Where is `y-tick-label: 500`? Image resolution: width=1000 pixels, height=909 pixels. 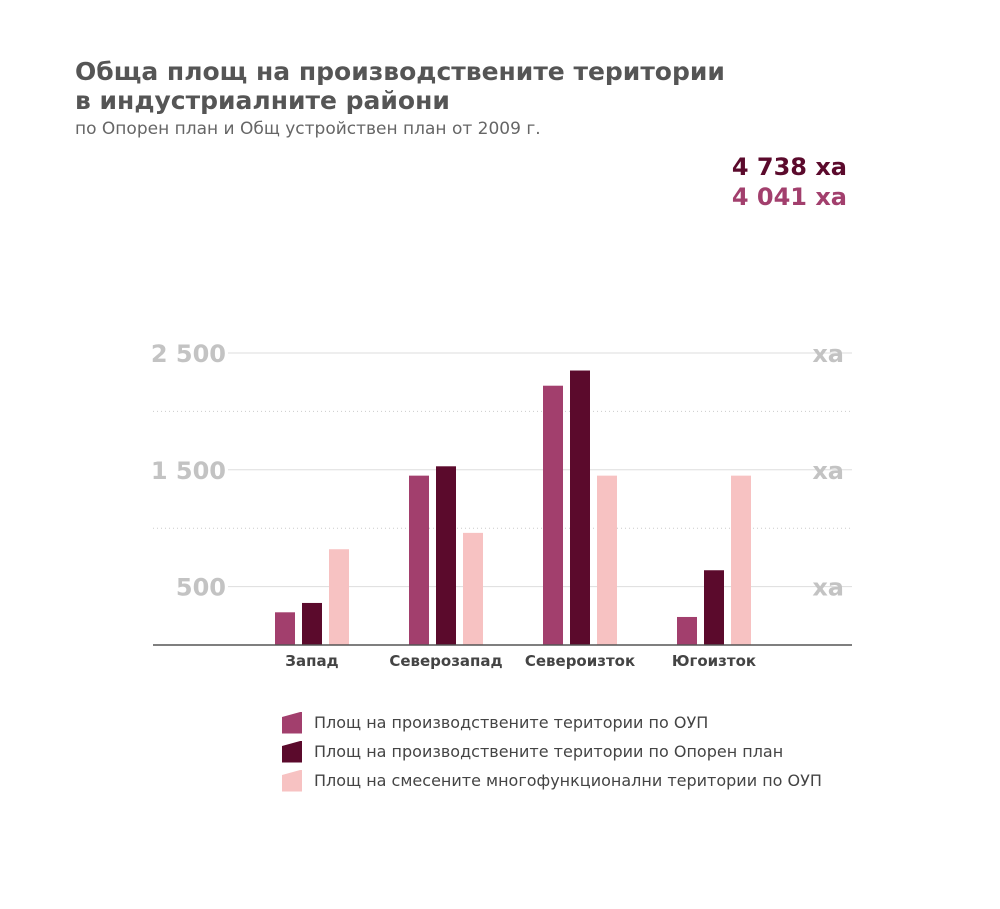
y-tick-label: 500 is located at coordinates (201, 588).